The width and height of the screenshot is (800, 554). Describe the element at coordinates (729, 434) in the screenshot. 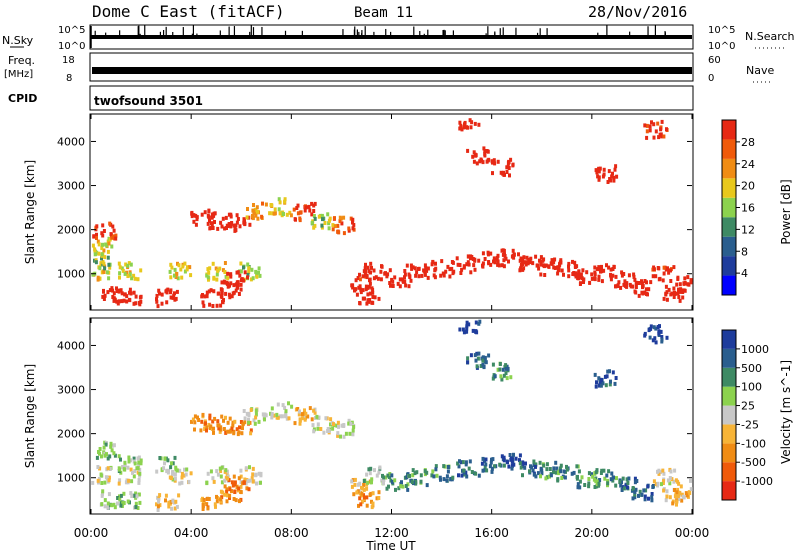

I see `velocity-colorbar-swatch` at that location.